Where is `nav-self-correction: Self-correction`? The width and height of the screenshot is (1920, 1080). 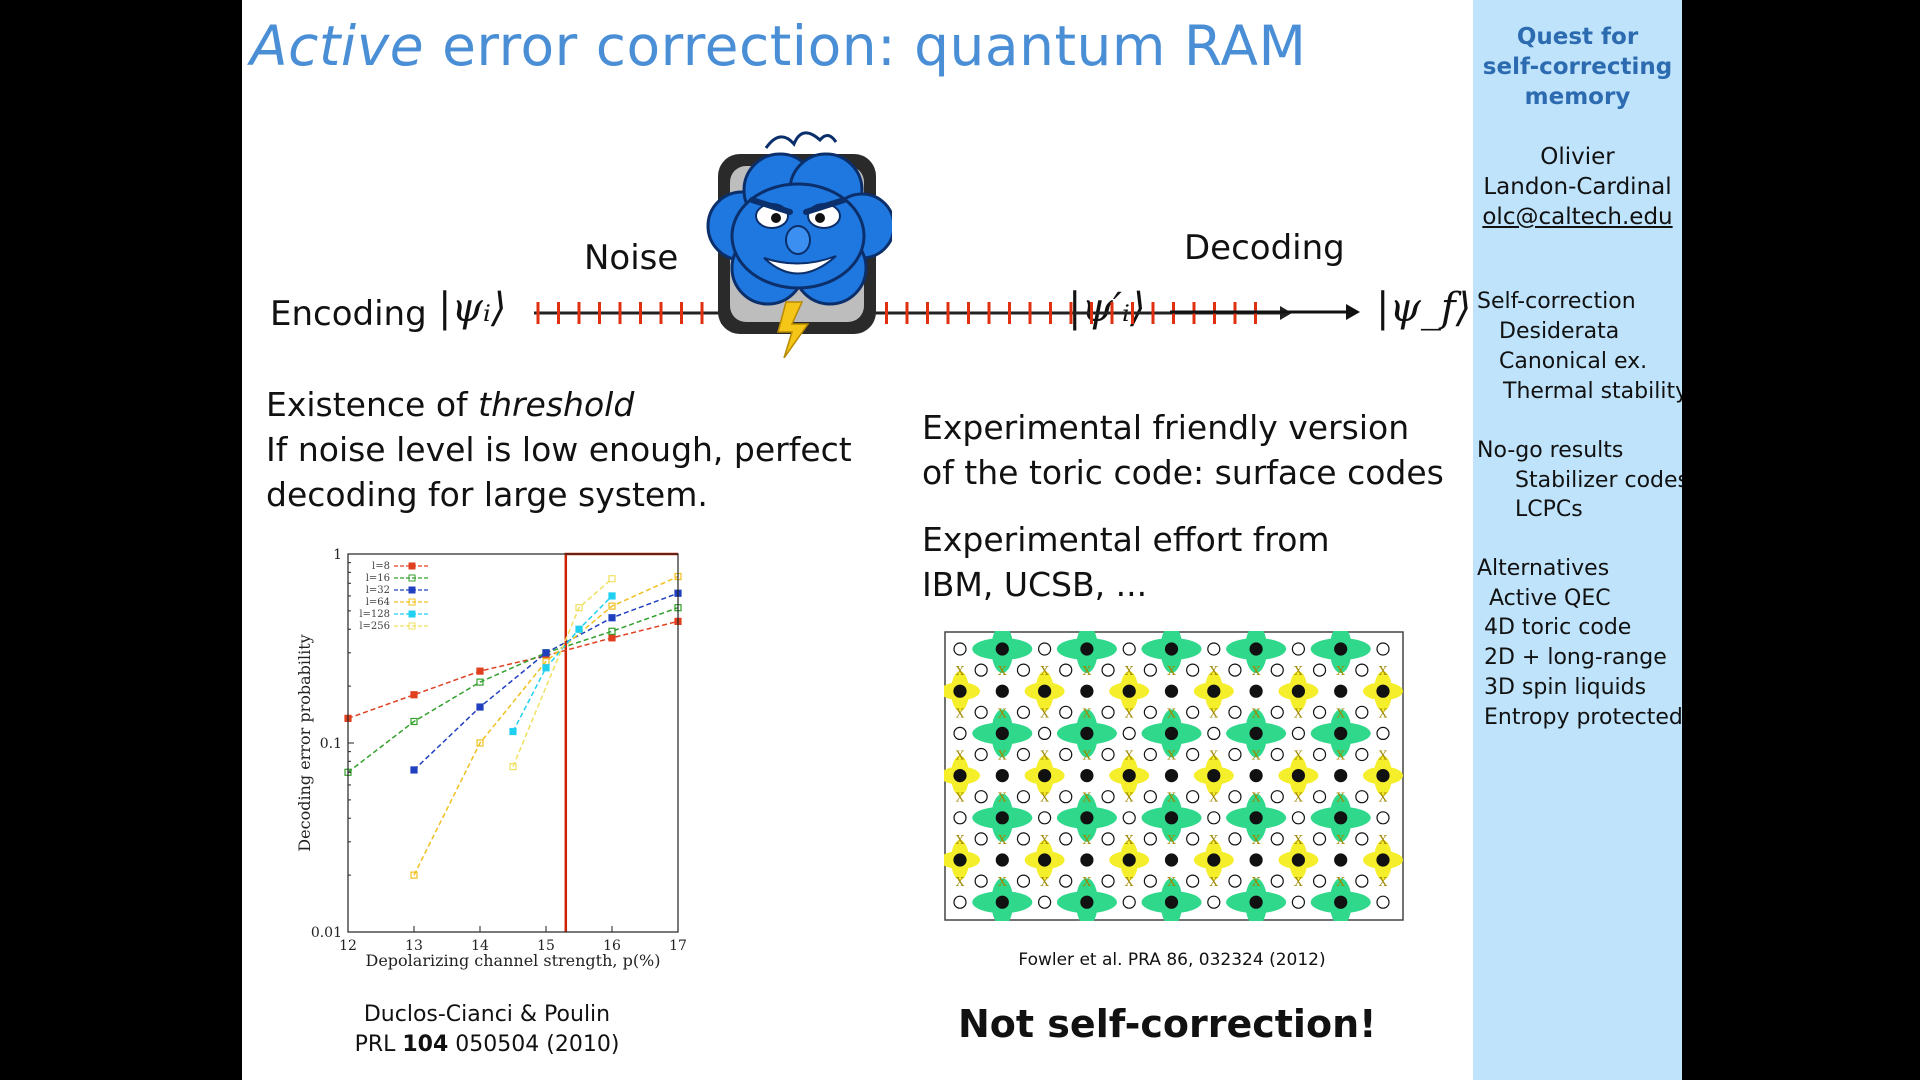
nav-self-correction: Self-correction is located at coordinates (1556, 301).